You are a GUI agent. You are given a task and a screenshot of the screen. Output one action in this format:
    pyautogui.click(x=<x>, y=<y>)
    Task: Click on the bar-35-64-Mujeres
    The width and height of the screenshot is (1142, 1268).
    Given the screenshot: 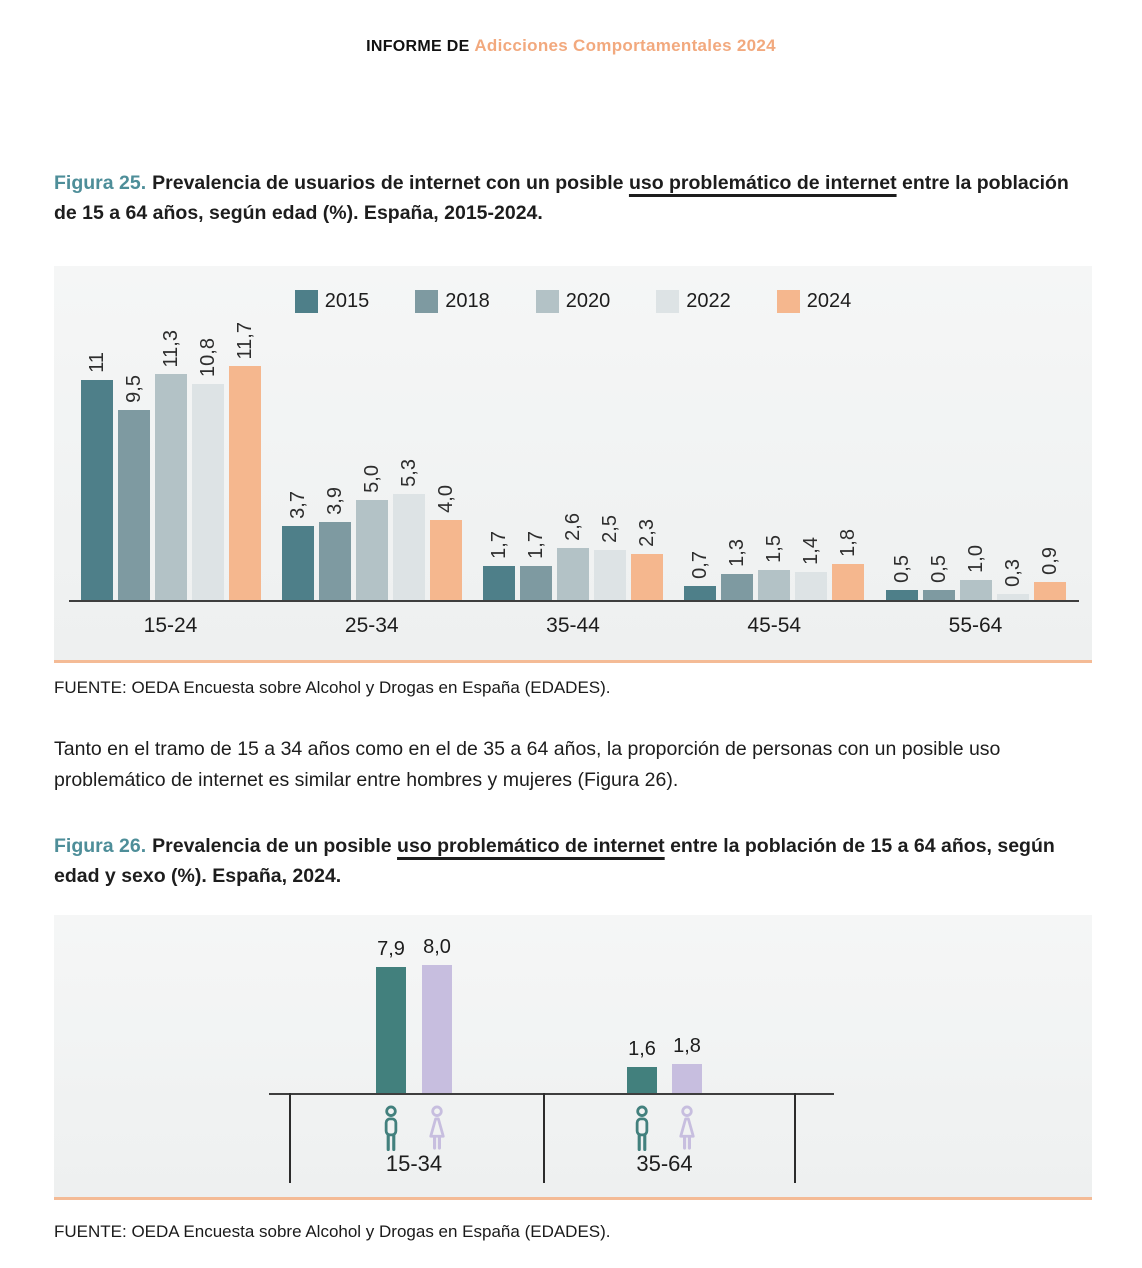 What is the action you would take?
    pyautogui.click(x=687, y=1078)
    